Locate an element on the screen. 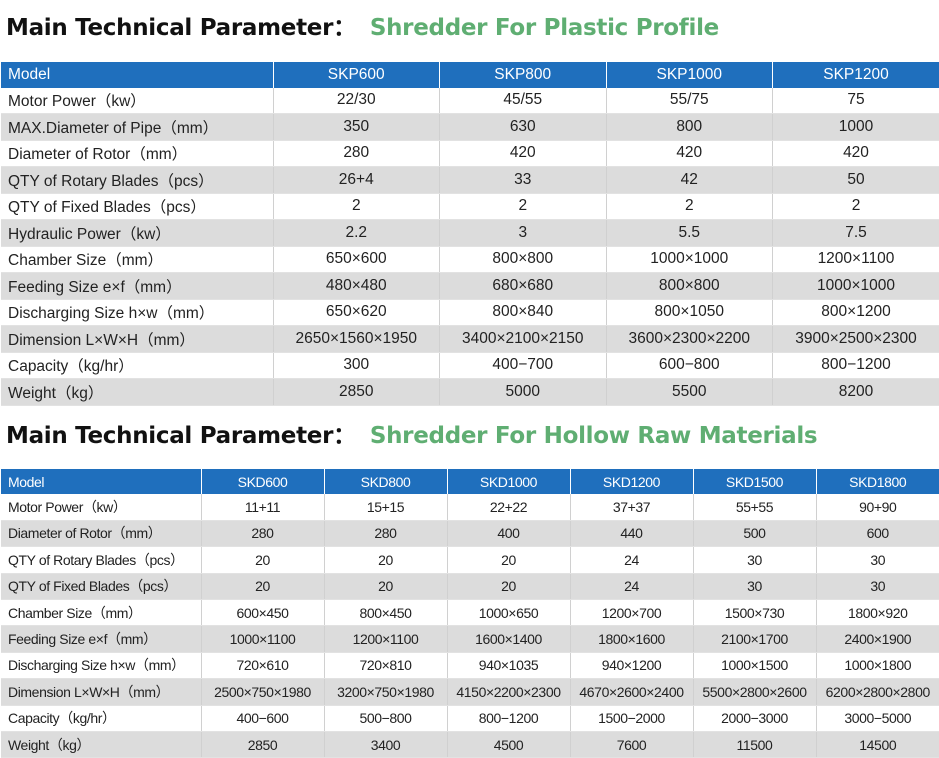 This screenshot has height=758, width=939. parameter-label: Dimension L×W×H（mm） is located at coordinates (137, 339).